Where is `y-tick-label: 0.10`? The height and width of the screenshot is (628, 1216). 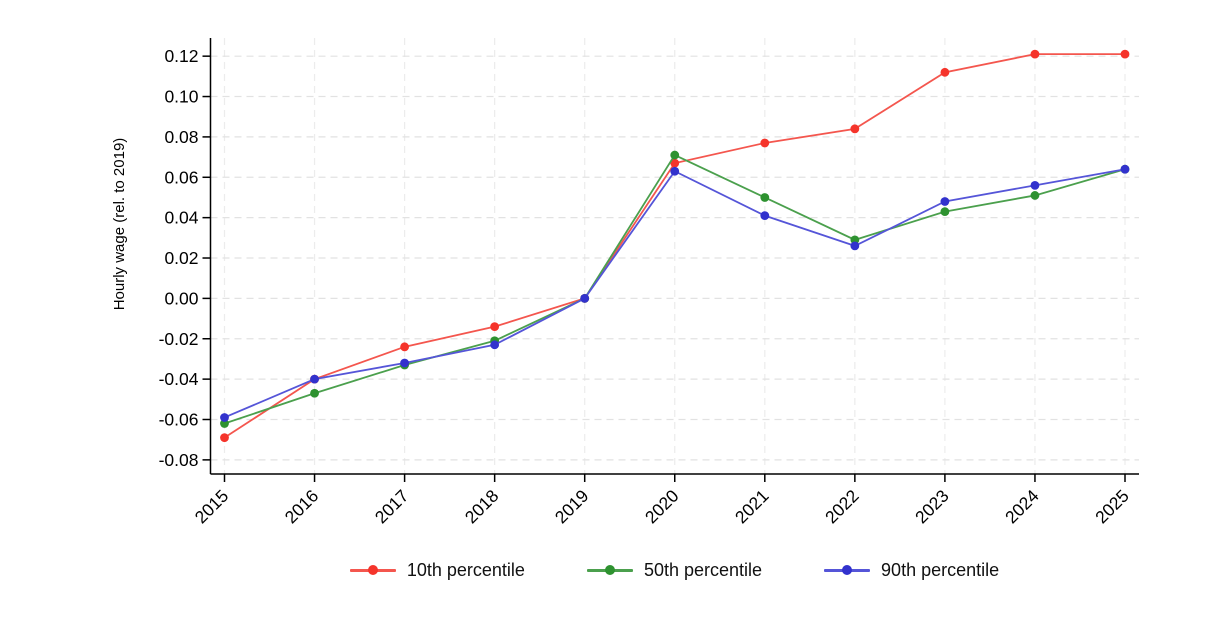
y-tick-label: 0.10 is located at coordinates (181, 97).